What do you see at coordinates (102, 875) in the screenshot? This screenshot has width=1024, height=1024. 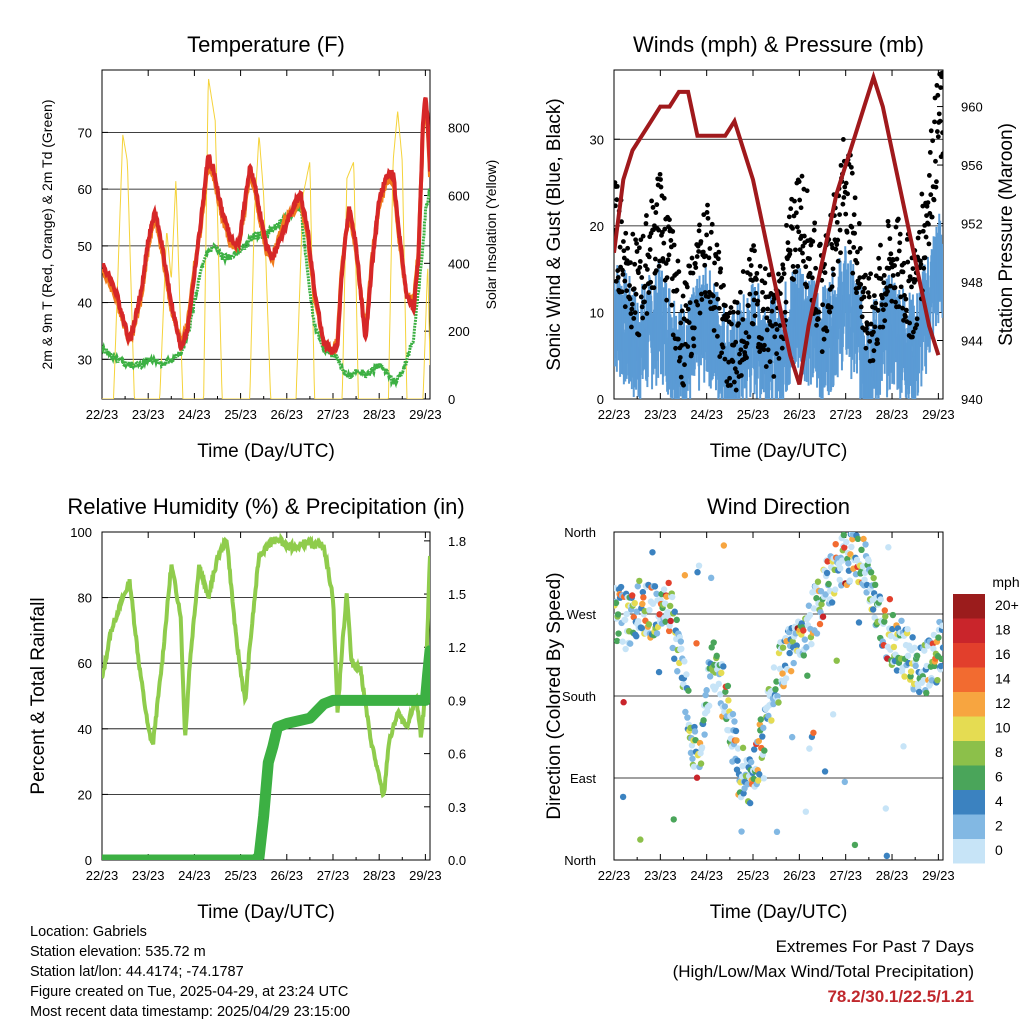 I see `x-tick-label: 22/23` at bounding box center [102, 875].